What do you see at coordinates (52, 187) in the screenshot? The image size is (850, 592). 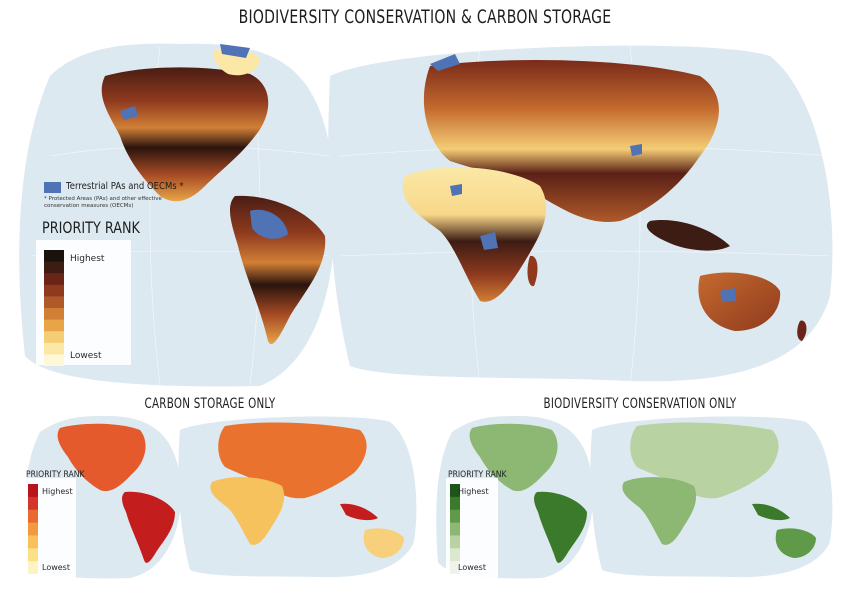 I see `protected-areas-swatch` at bounding box center [52, 187].